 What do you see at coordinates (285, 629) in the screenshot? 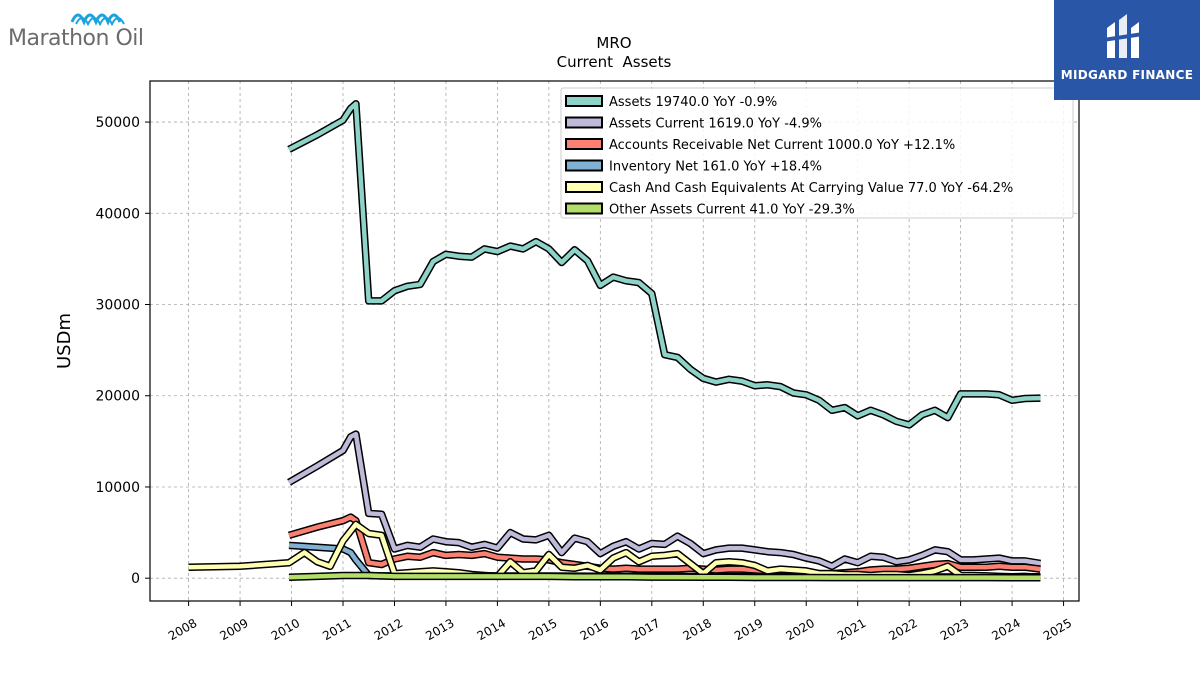
I see `x-tick-label: 2010` at bounding box center [285, 629].